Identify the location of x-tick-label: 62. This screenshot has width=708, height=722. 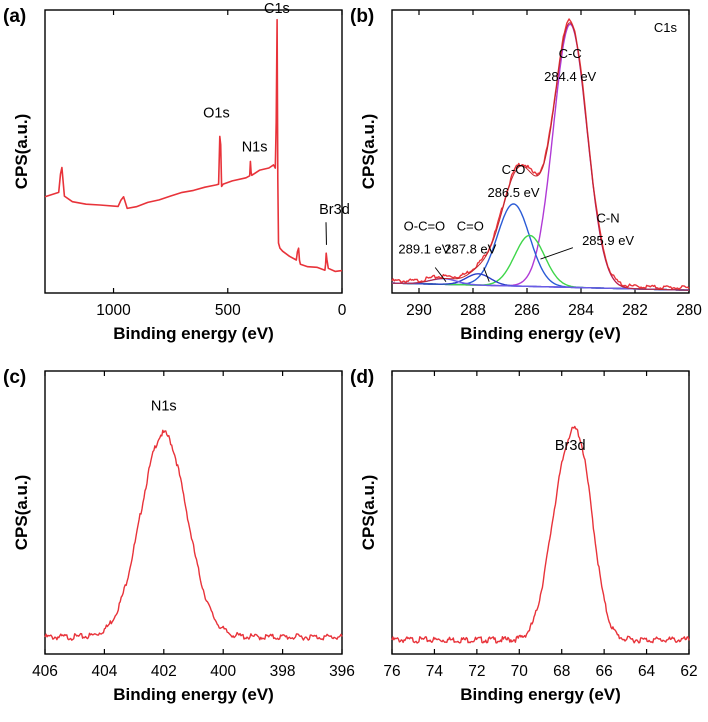
(688, 671).